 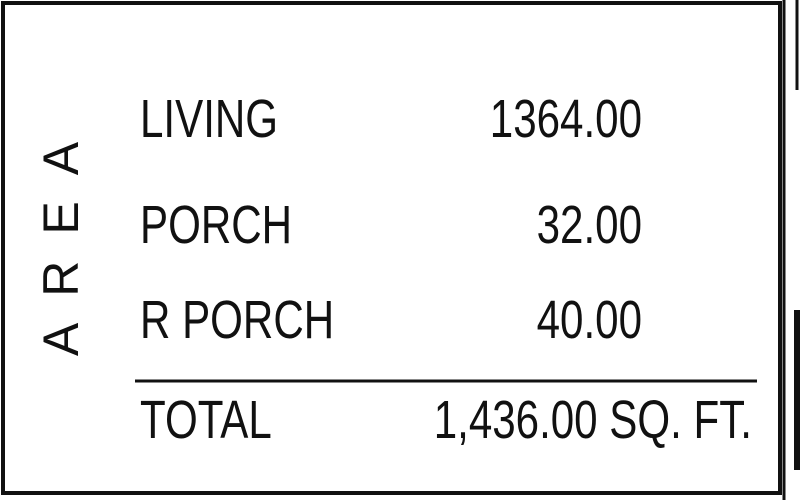 What do you see at coordinates (206, 420) in the screenshot?
I see `total-label: TOTAL` at bounding box center [206, 420].